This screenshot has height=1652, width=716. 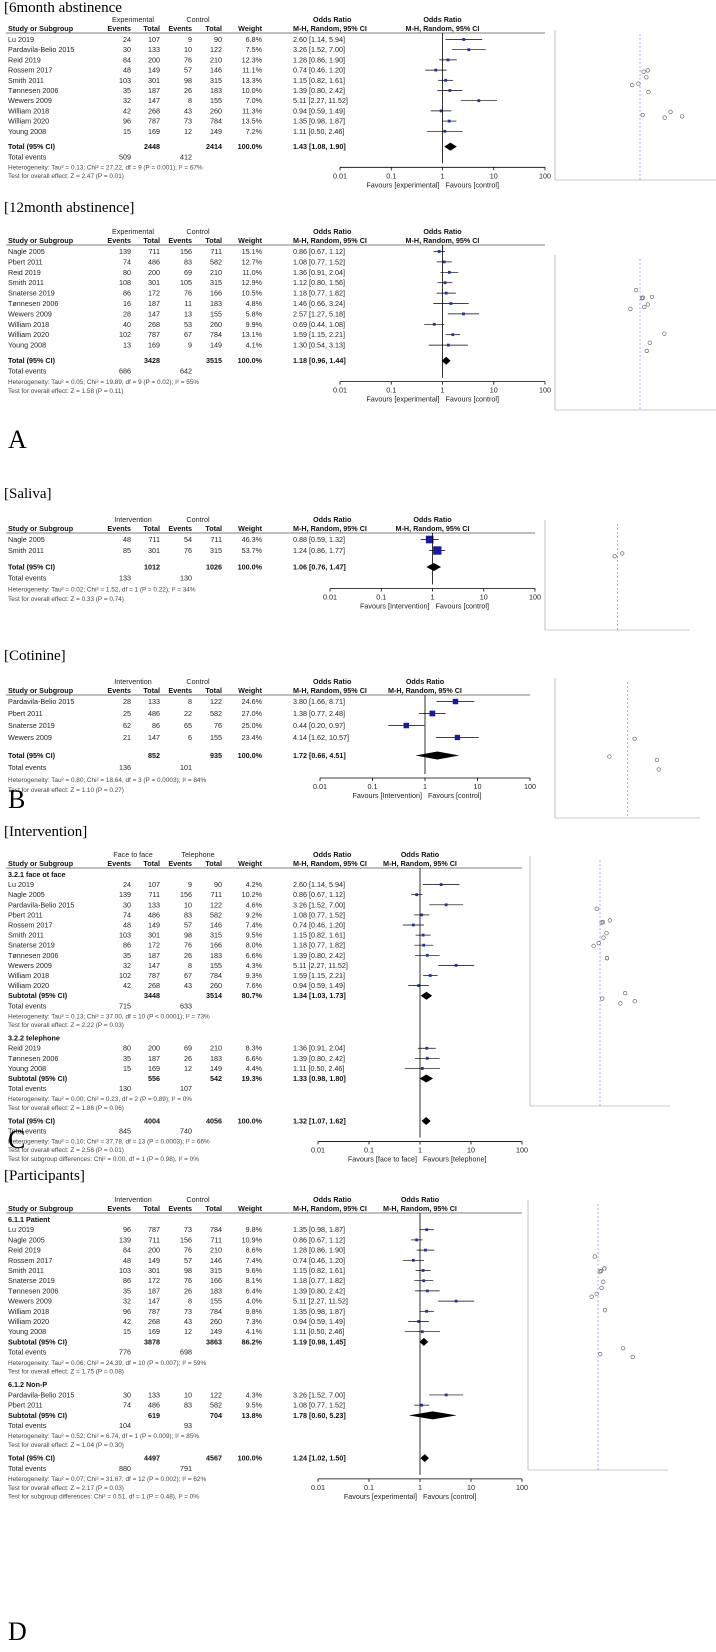 What do you see at coordinates (127, 1280) in the screenshot?
I see `events-group1: 86` at bounding box center [127, 1280].